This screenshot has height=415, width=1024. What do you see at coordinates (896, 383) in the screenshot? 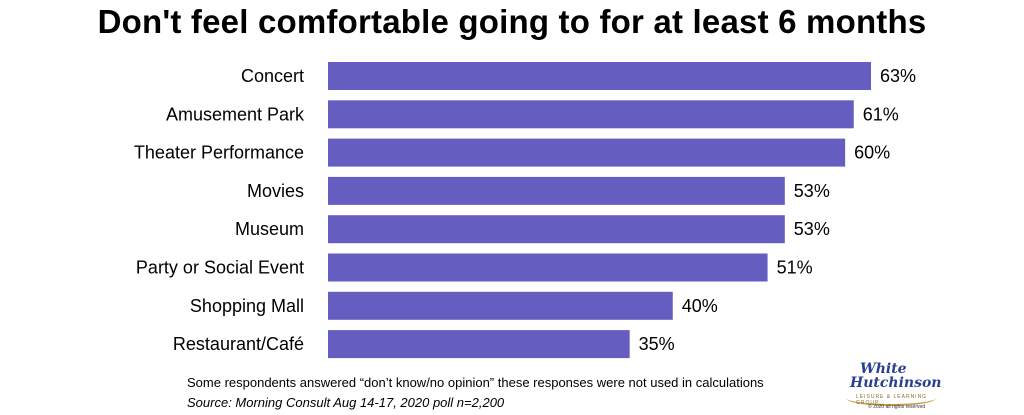
I see `logo-text-line2: Hutchinson` at bounding box center [896, 383].